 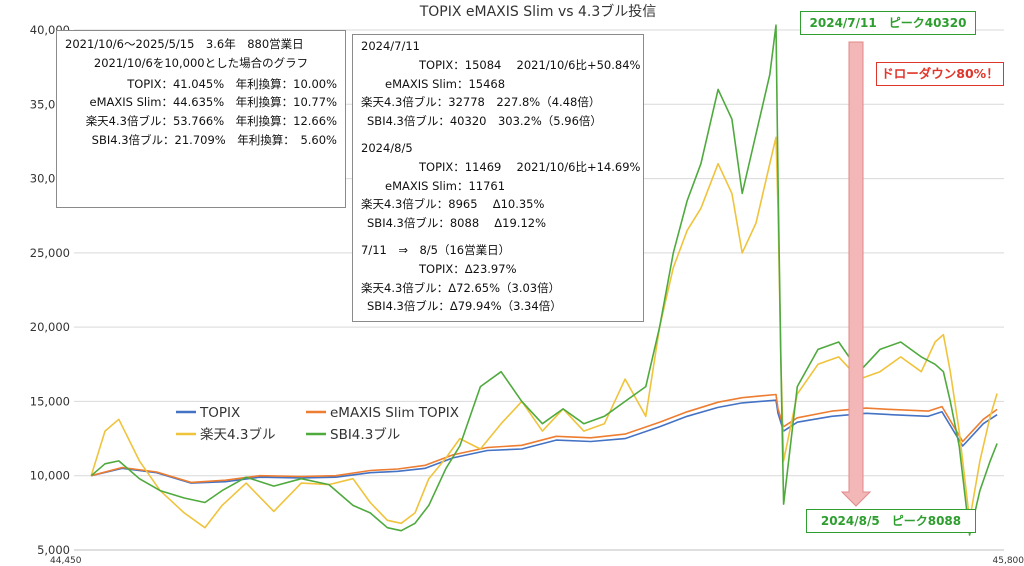 What do you see at coordinates (394, 413) in the screenshot?
I see `legend-label: eMAXIS Slim TOPIX` at bounding box center [394, 413].